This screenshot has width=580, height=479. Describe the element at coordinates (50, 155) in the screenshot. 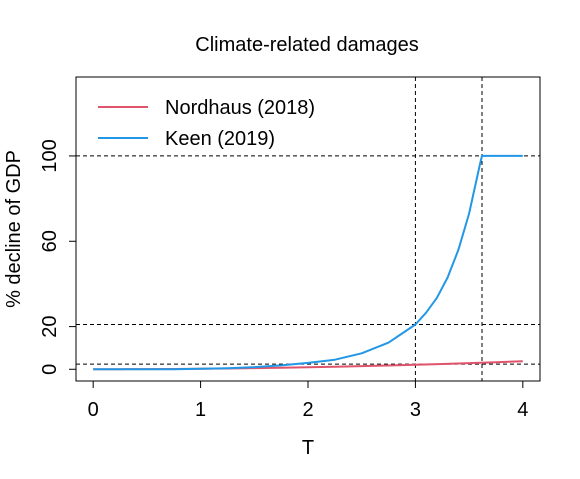

I see `y-tick-label: 100` at that location.